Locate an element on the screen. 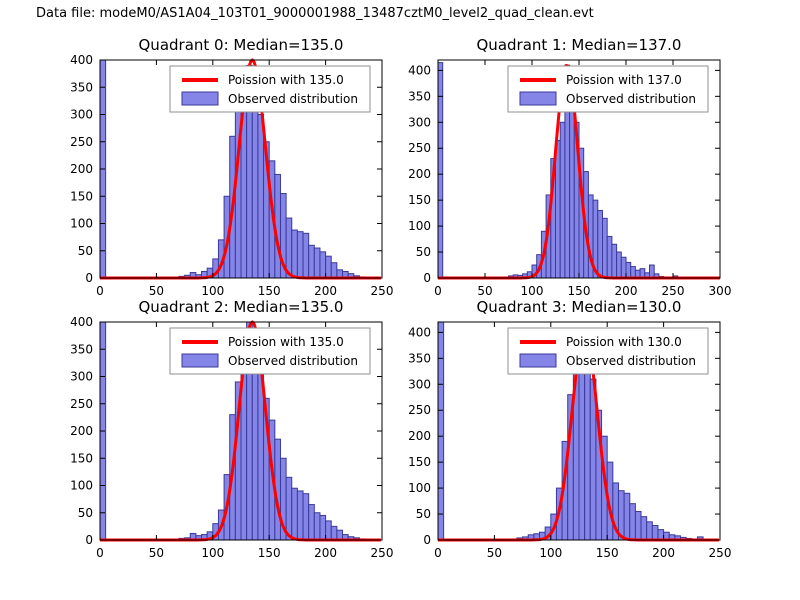  legend-label-poisson: Poission with 135.0 is located at coordinates (286, 342).